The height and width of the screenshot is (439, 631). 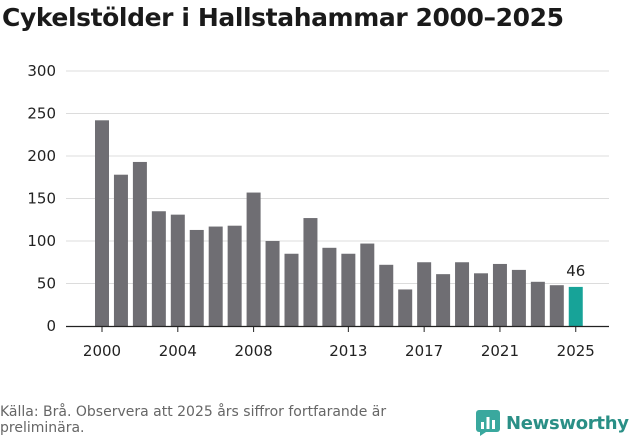 What do you see at coordinates (488, 423) in the screenshot?
I see `newsworthy-logo-icon` at bounding box center [488, 423].